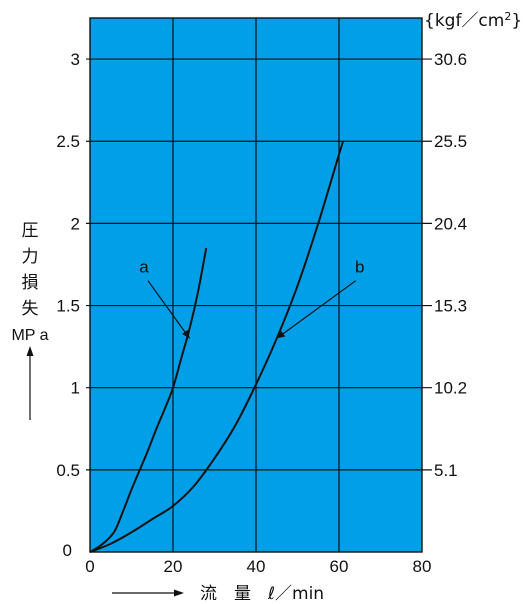  I want to click on y2-axis-unit-label: {kgf／cm2}, so click(473, 20).